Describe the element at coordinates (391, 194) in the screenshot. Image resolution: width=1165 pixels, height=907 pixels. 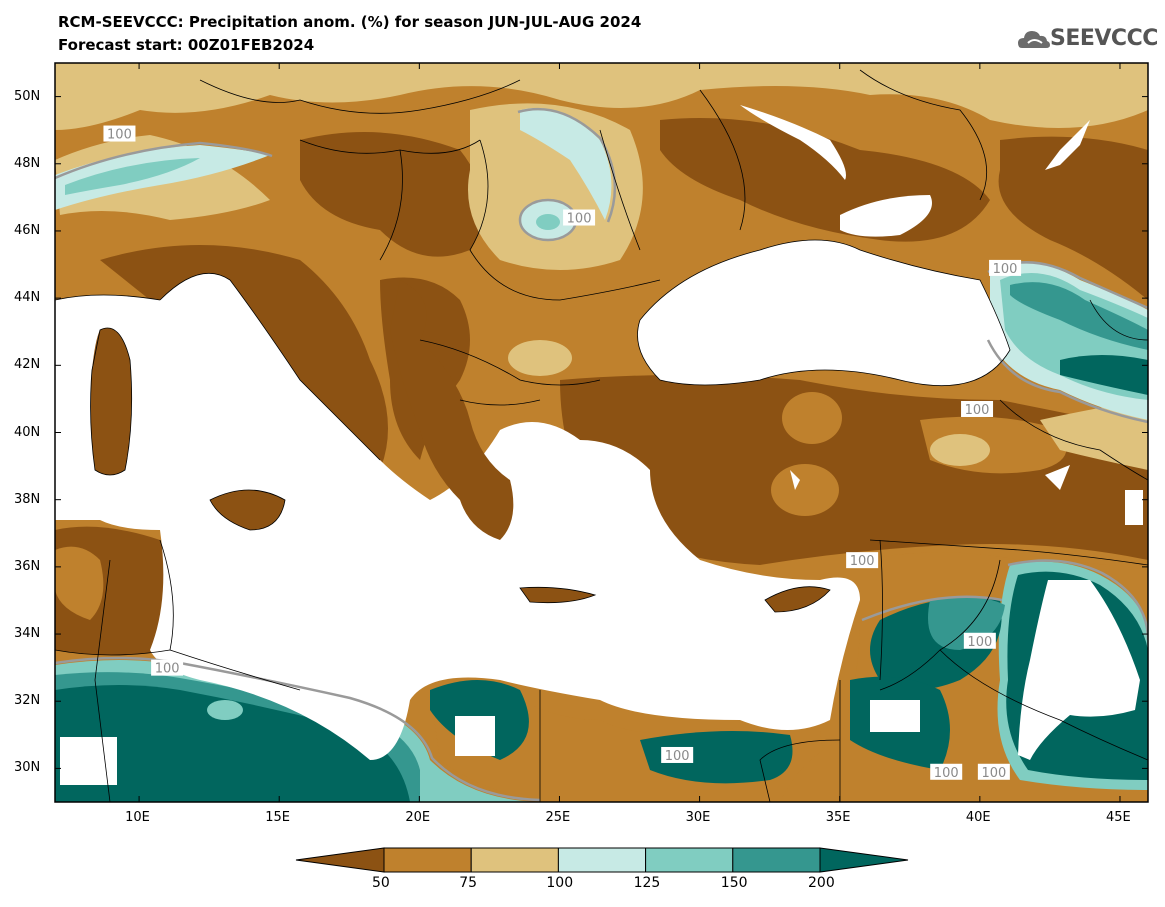
I see `field-below-50-pannonia` at that location.